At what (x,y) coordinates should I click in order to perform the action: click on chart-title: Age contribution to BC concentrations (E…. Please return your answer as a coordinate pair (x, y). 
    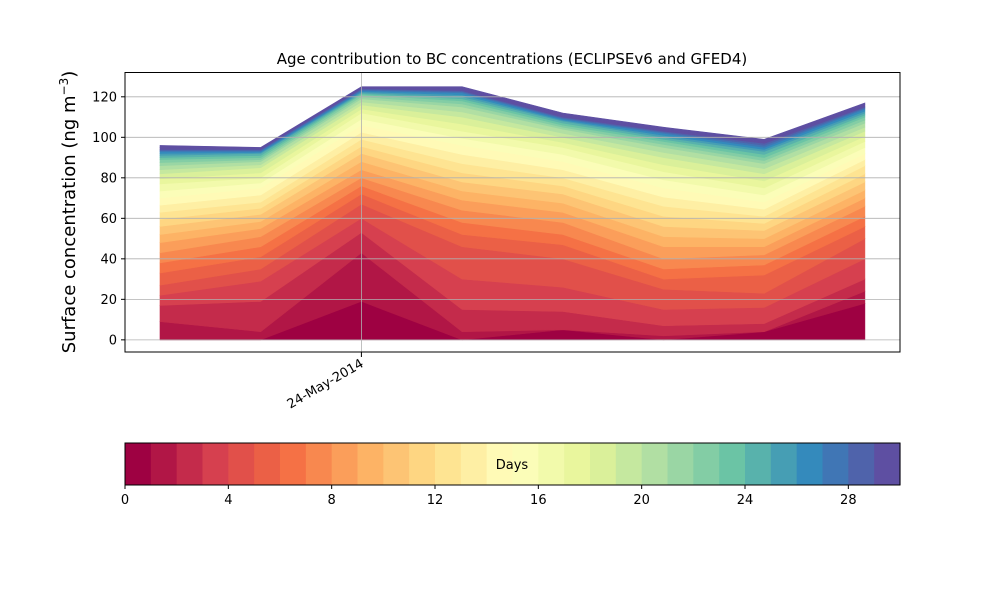
    Looking at the image, I should click on (512, 59).